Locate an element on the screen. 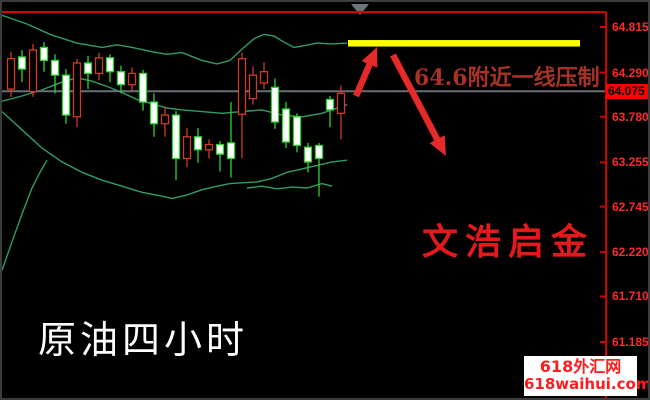 The image size is (650, 400). upper-band-line is located at coordinates (175, 39).